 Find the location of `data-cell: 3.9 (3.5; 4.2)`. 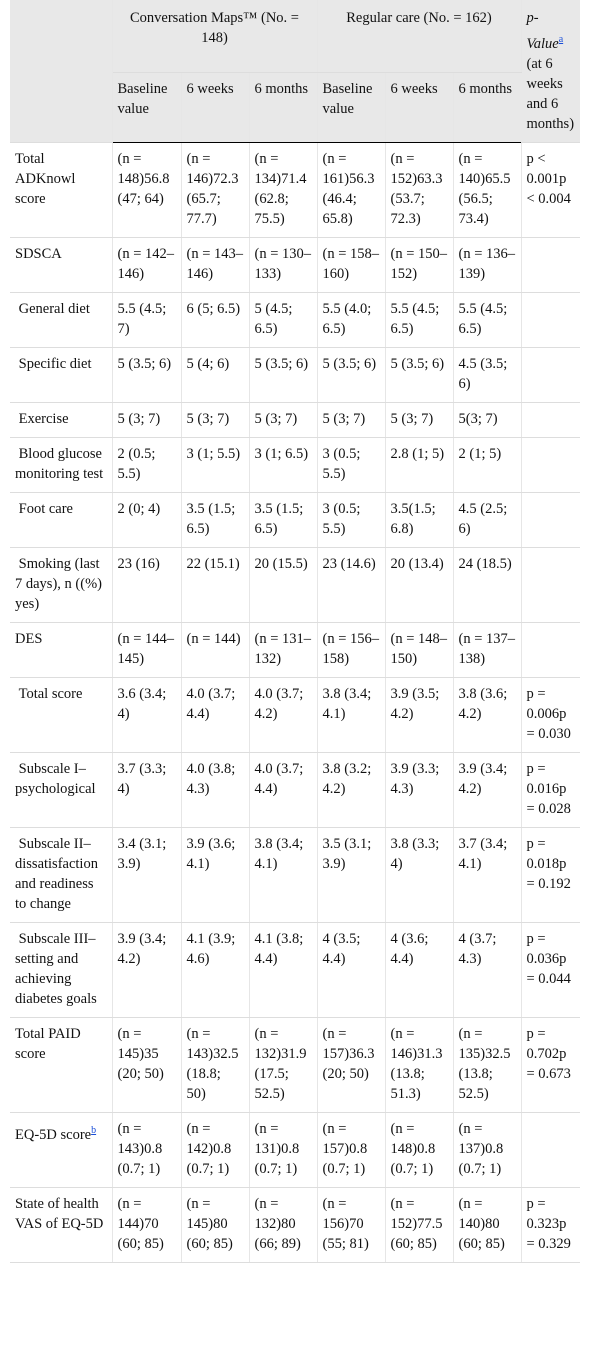

data-cell: 3.9 (3.5; 4.2) is located at coordinates (419, 715).